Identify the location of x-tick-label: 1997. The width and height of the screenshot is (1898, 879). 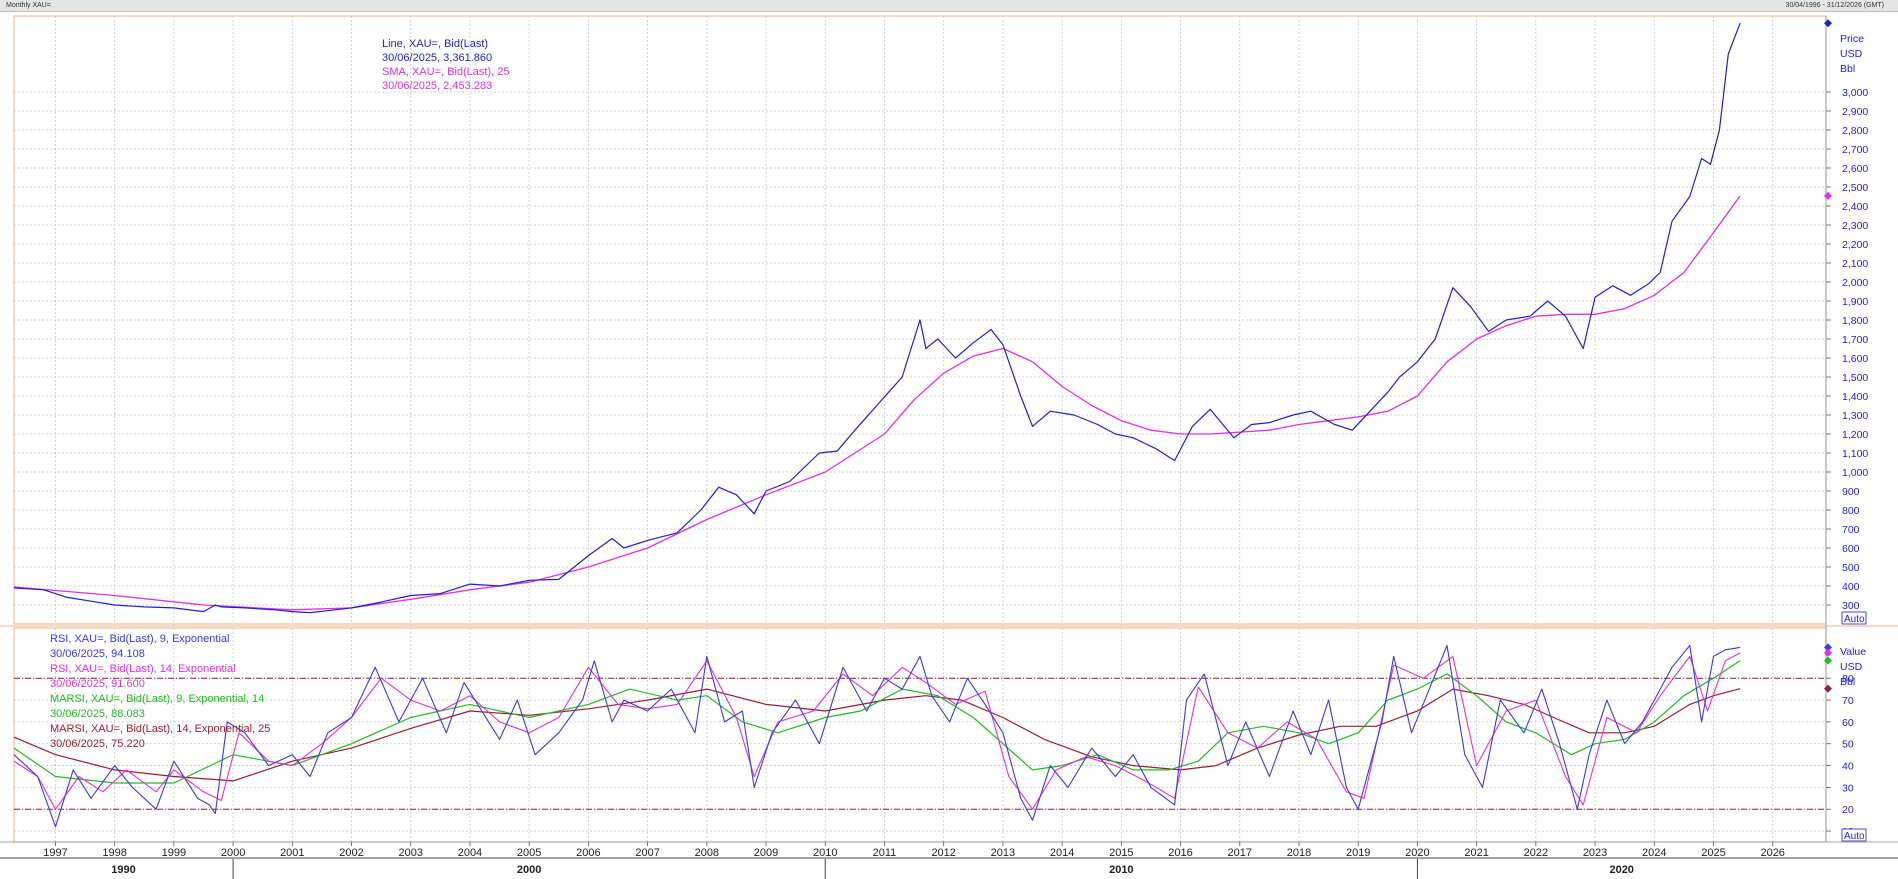
(55, 853).